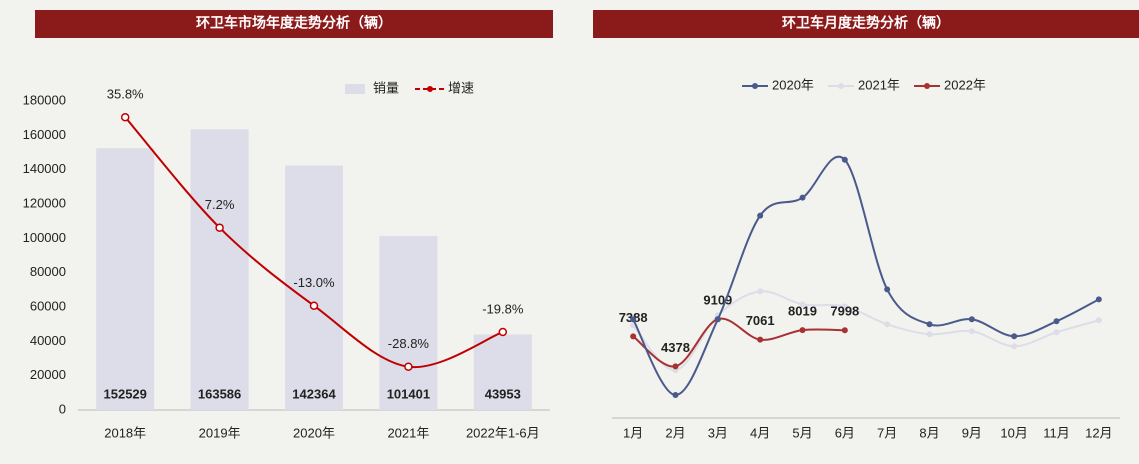 The width and height of the screenshot is (1139, 464). I want to click on data-label: 8019, so click(802, 311).